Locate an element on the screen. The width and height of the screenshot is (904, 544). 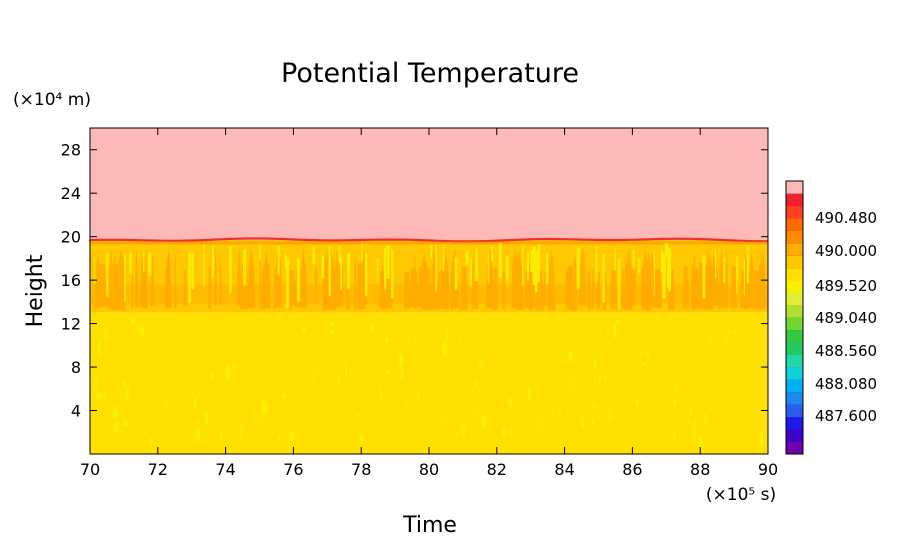
y-unit-label: (×10⁴ m) is located at coordinates (52, 100).